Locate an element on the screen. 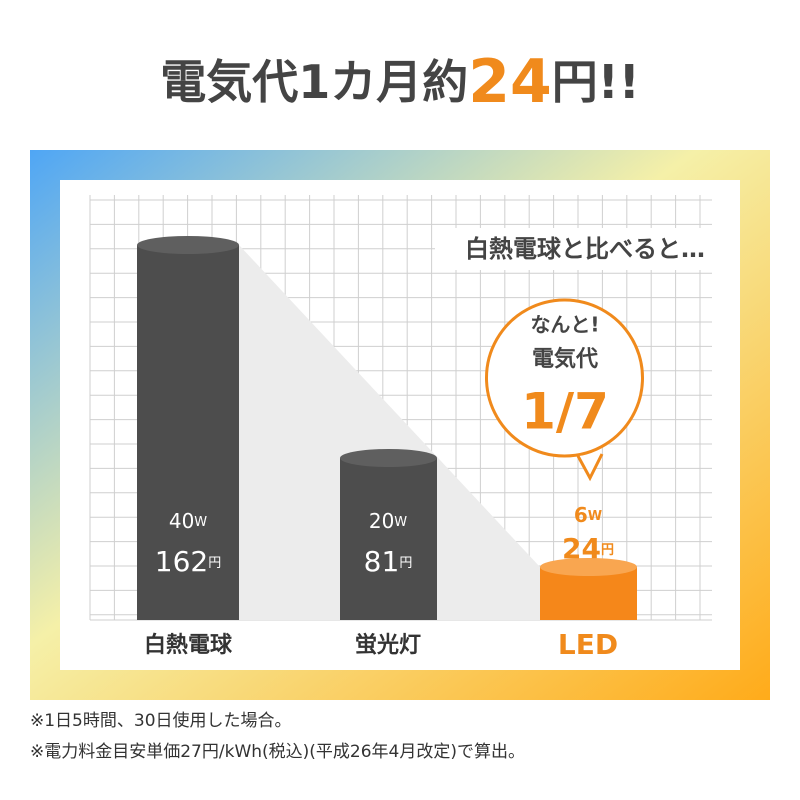 This screenshot has height=800, width=800. watts: 20W is located at coordinates (388, 521).